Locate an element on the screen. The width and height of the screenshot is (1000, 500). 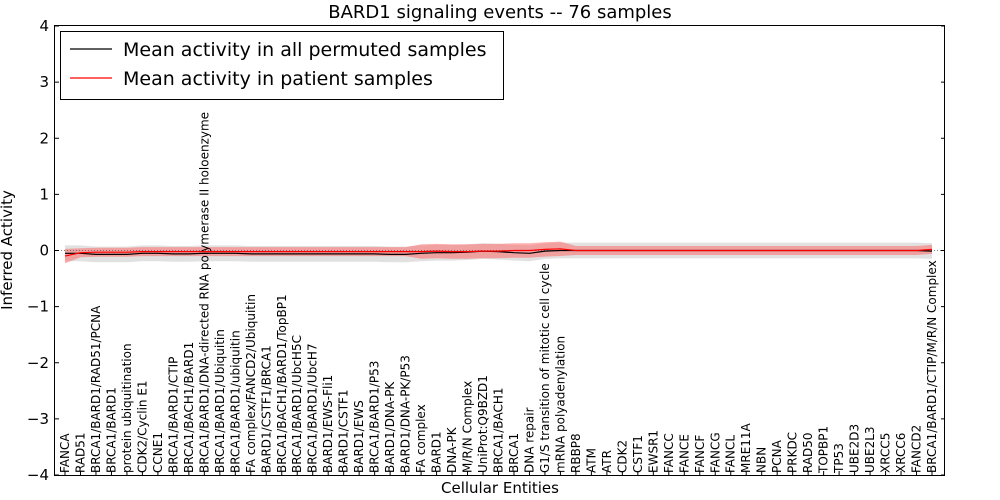
x-tick-label: DNA repair is located at coordinates (530, 440).